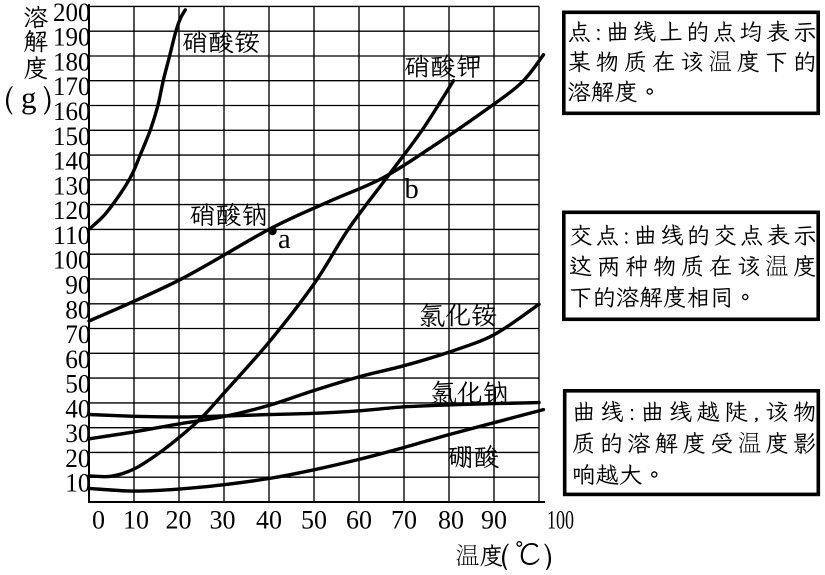  Describe the element at coordinates (412, 189) in the screenshot. I see `svg-text: b` at that location.